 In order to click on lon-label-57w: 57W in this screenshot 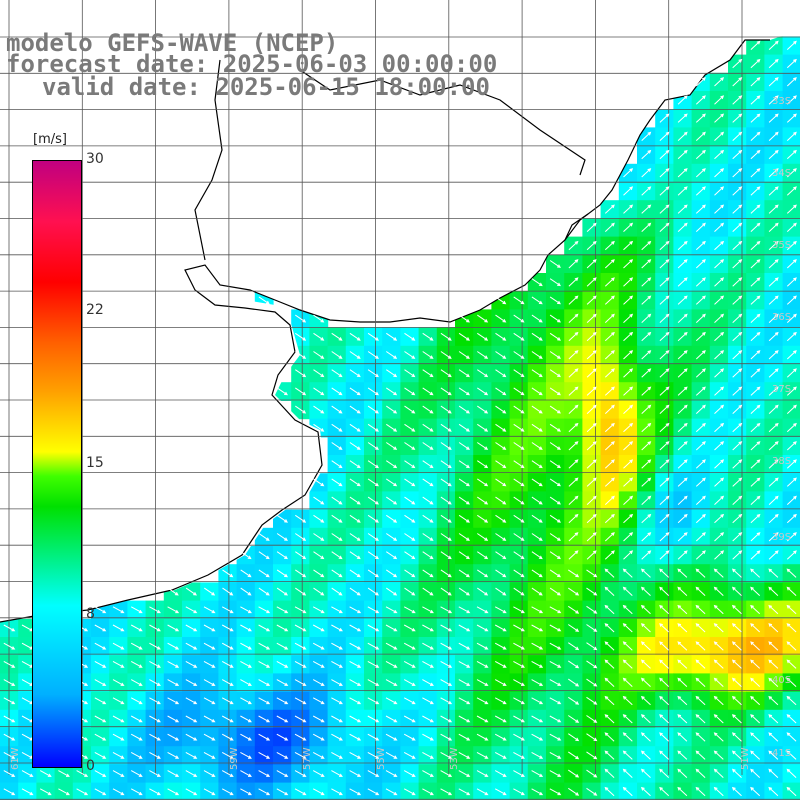, I will do `click(307, 758)`.